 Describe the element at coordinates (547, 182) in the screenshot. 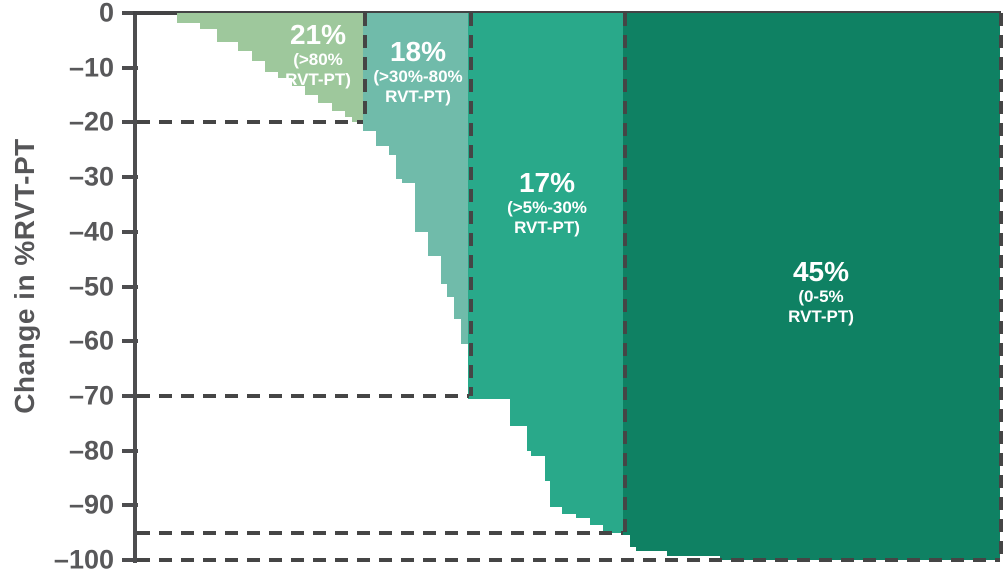

I see `region-percent: 17%` at that location.